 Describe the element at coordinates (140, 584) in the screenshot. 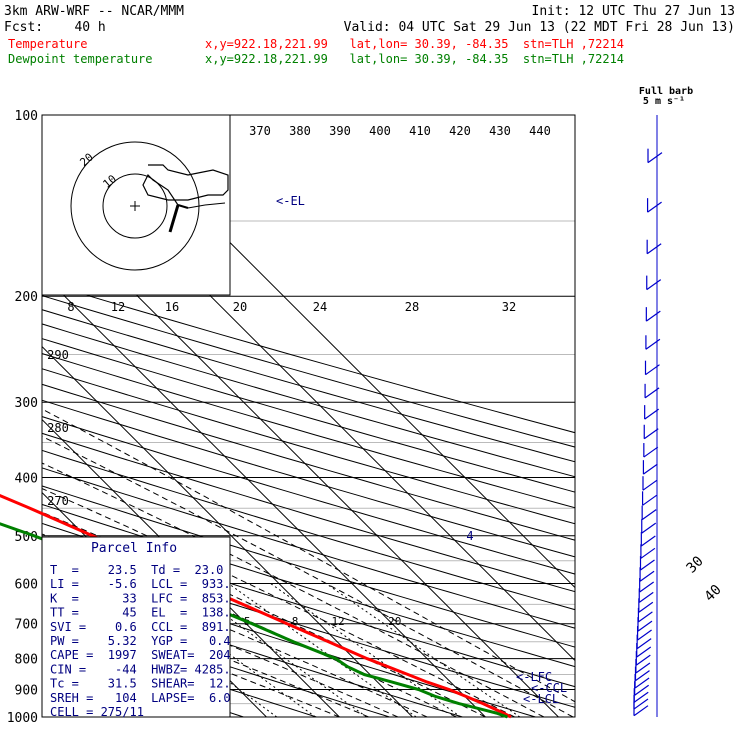

I see `parcel-info-row: LI = -5.6 LCL = 933.` at that location.